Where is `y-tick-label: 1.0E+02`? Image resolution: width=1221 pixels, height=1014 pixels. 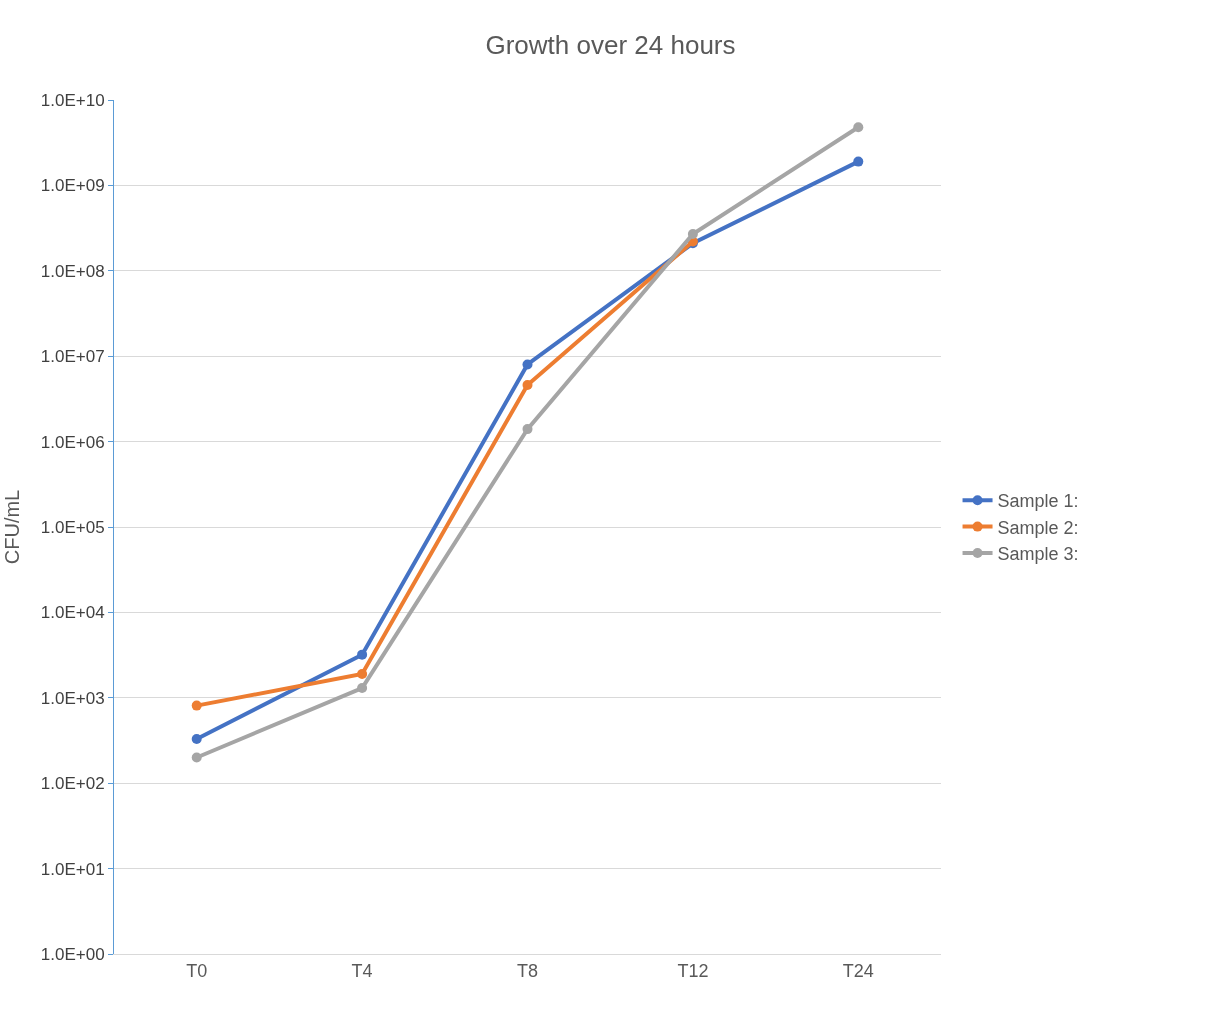 y-tick-label: 1.0E+02 is located at coordinates (72, 784).